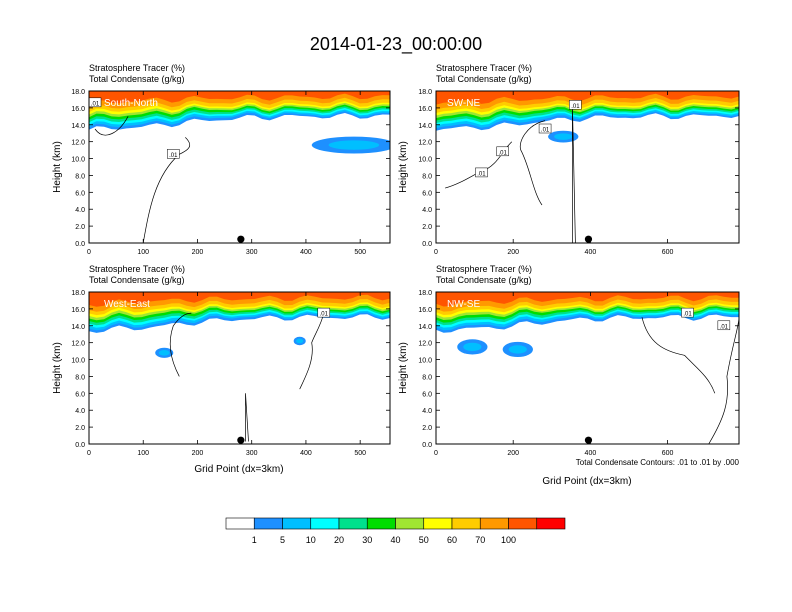  What do you see at coordinates (463, 103) in the screenshot?
I see `panel-label: SW-NE` at bounding box center [463, 103].